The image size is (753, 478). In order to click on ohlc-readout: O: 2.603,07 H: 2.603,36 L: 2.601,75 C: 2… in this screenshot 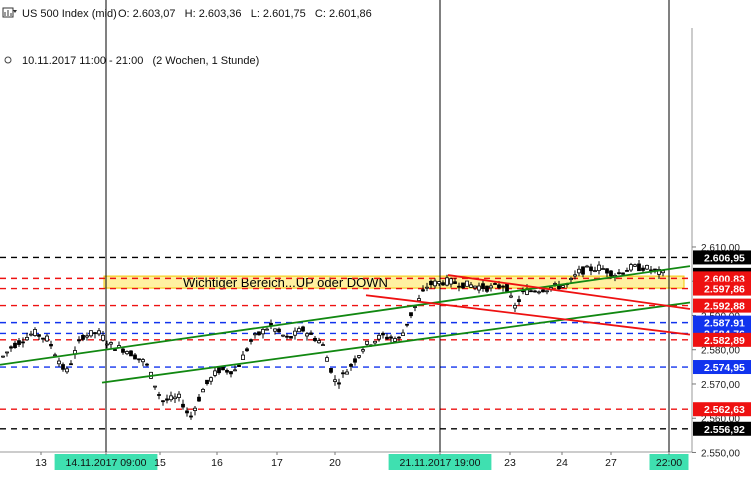, I will do `click(245, 14)`.